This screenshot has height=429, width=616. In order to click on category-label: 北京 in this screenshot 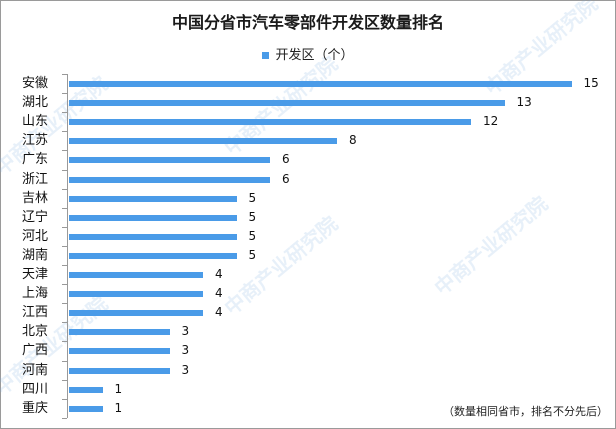, I will do `click(35, 331)`.